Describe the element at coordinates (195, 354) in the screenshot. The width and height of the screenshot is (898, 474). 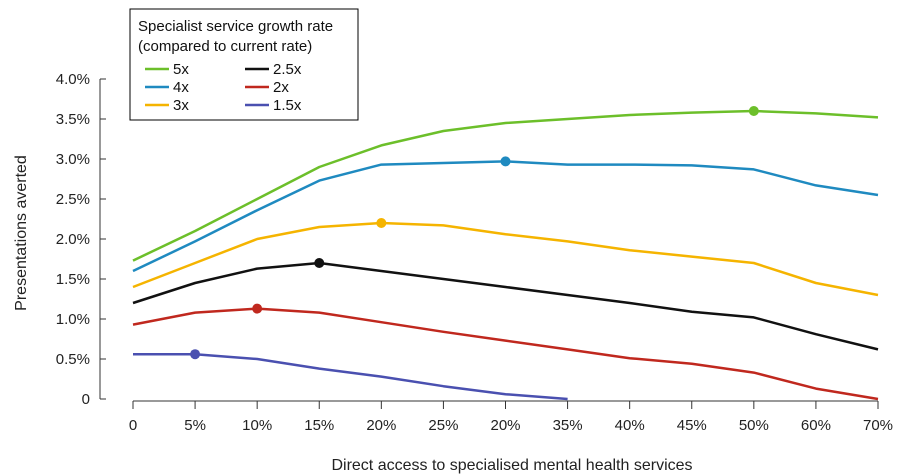
I see `series-marker-1.5x` at that location.